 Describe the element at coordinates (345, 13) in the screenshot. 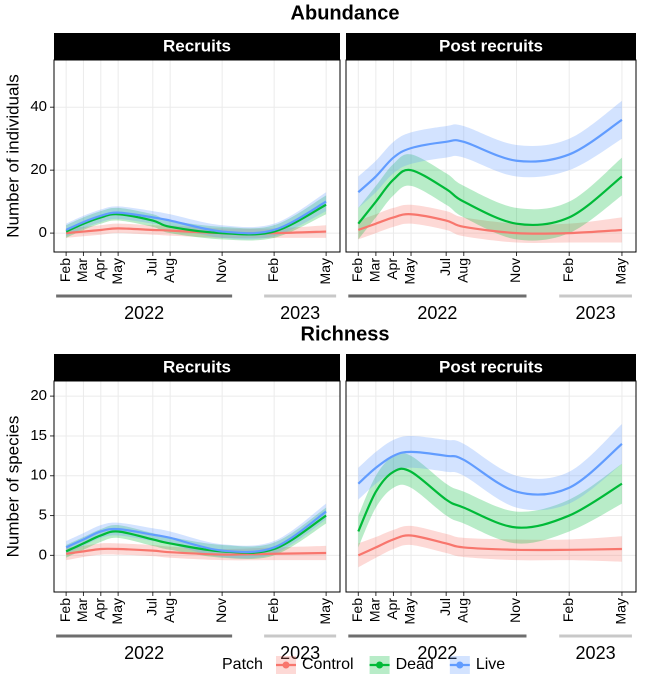

I see `row-title: Abundance` at that location.